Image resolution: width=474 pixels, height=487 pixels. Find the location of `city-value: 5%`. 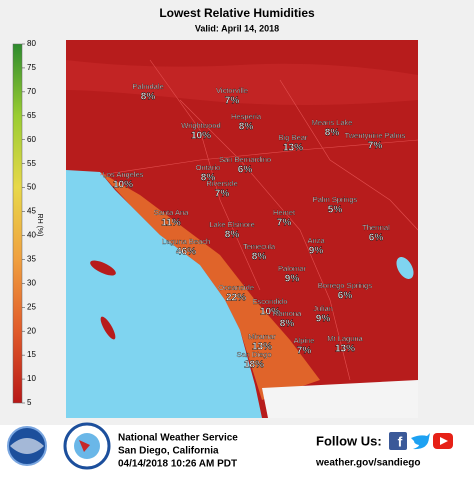

city-value: 5% is located at coordinates (335, 210).